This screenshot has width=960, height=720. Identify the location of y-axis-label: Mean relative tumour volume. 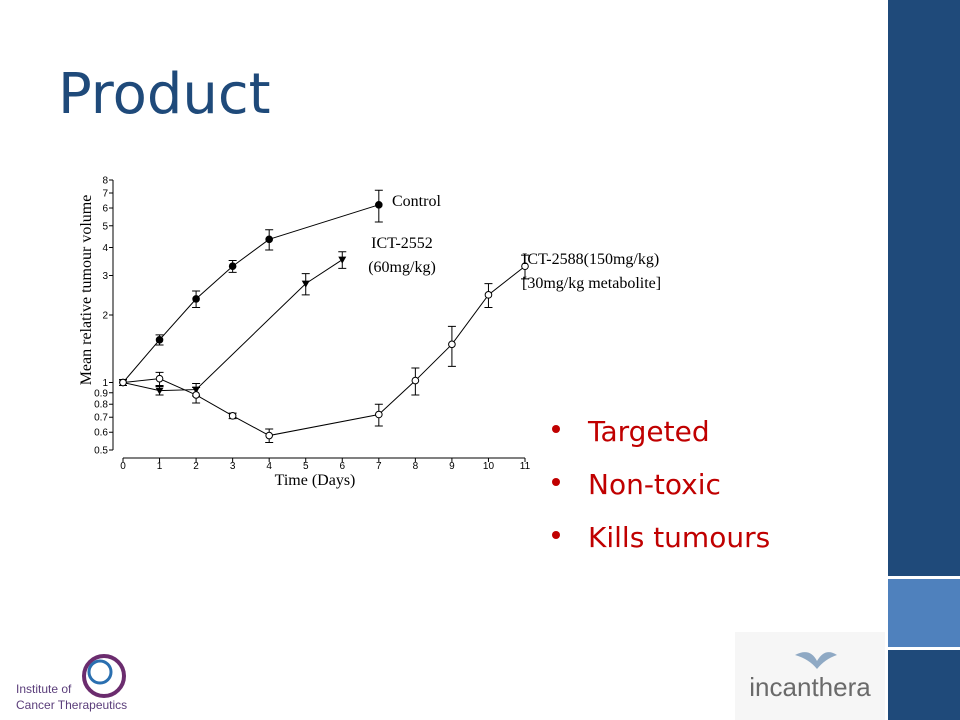
(86, 290).